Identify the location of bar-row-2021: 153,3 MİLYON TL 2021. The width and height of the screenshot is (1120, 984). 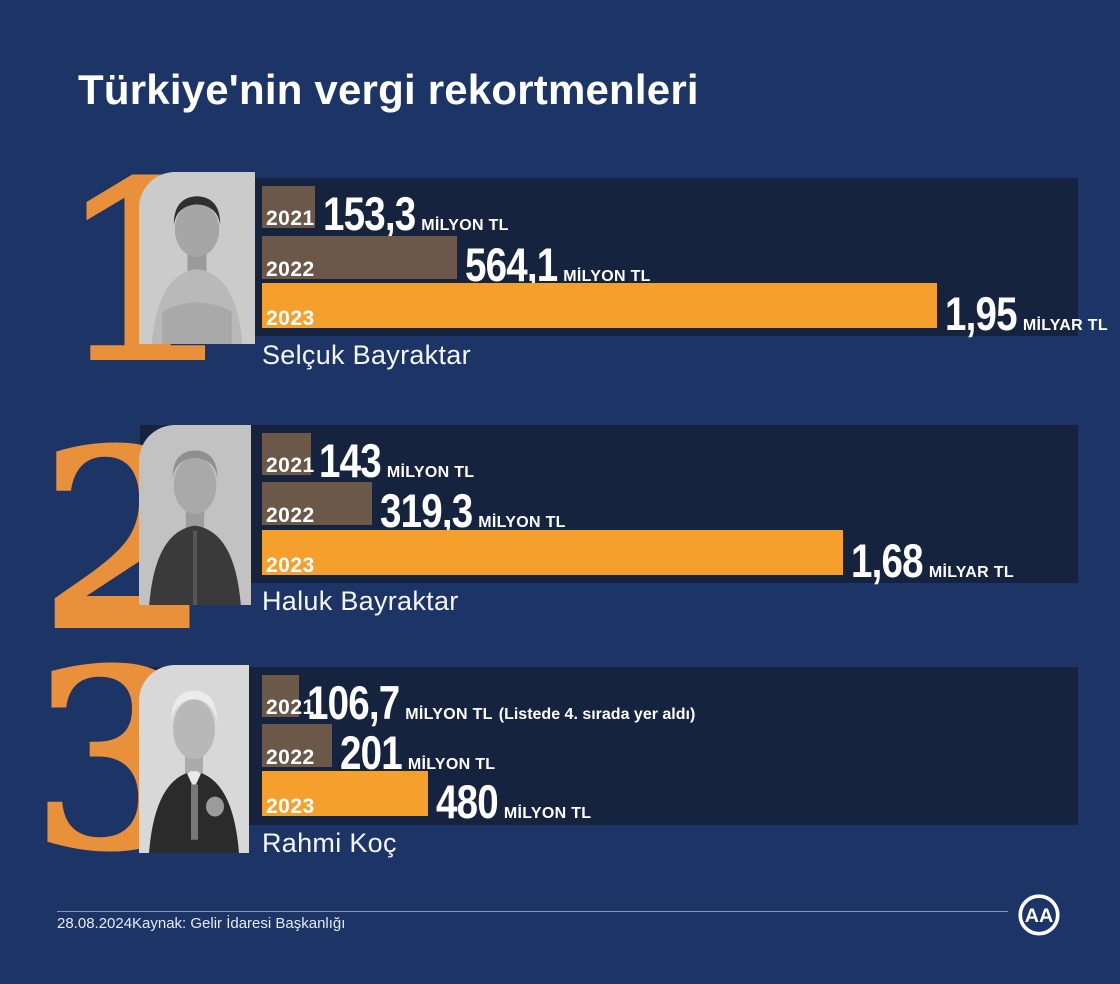
(385, 211).